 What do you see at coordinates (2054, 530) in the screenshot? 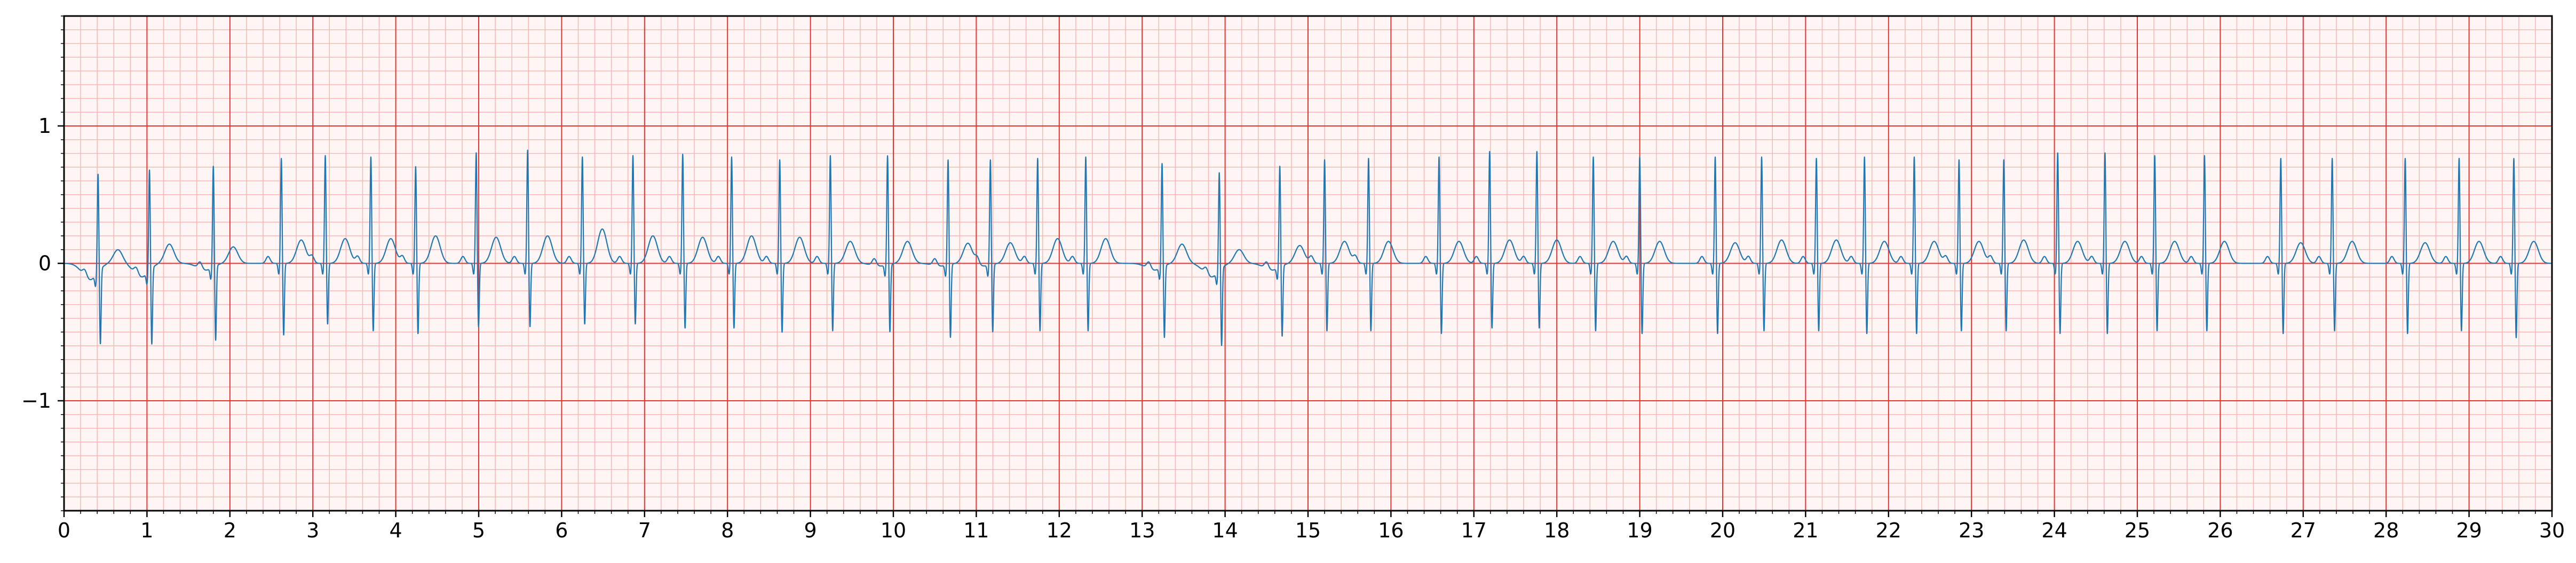
I see `x-tick-label: 24` at bounding box center [2054, 530].